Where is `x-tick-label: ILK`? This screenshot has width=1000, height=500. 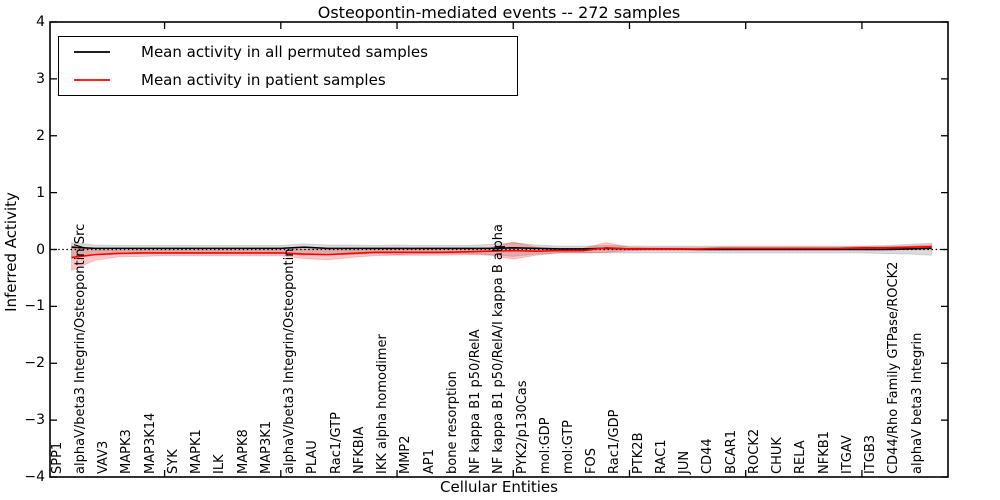
x-tick-label: ILK is located at coordinates (220, 464).